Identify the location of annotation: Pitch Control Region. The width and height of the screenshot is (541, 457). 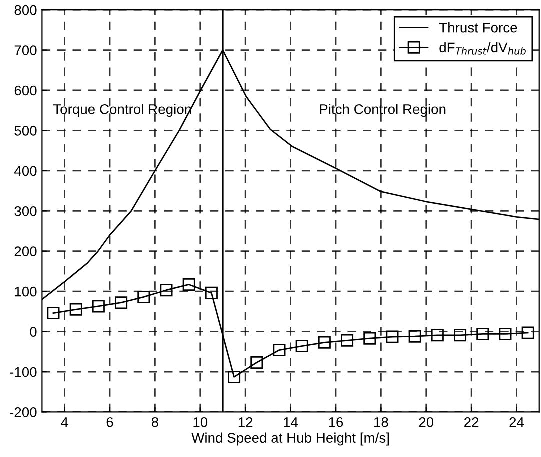
(383, 111).